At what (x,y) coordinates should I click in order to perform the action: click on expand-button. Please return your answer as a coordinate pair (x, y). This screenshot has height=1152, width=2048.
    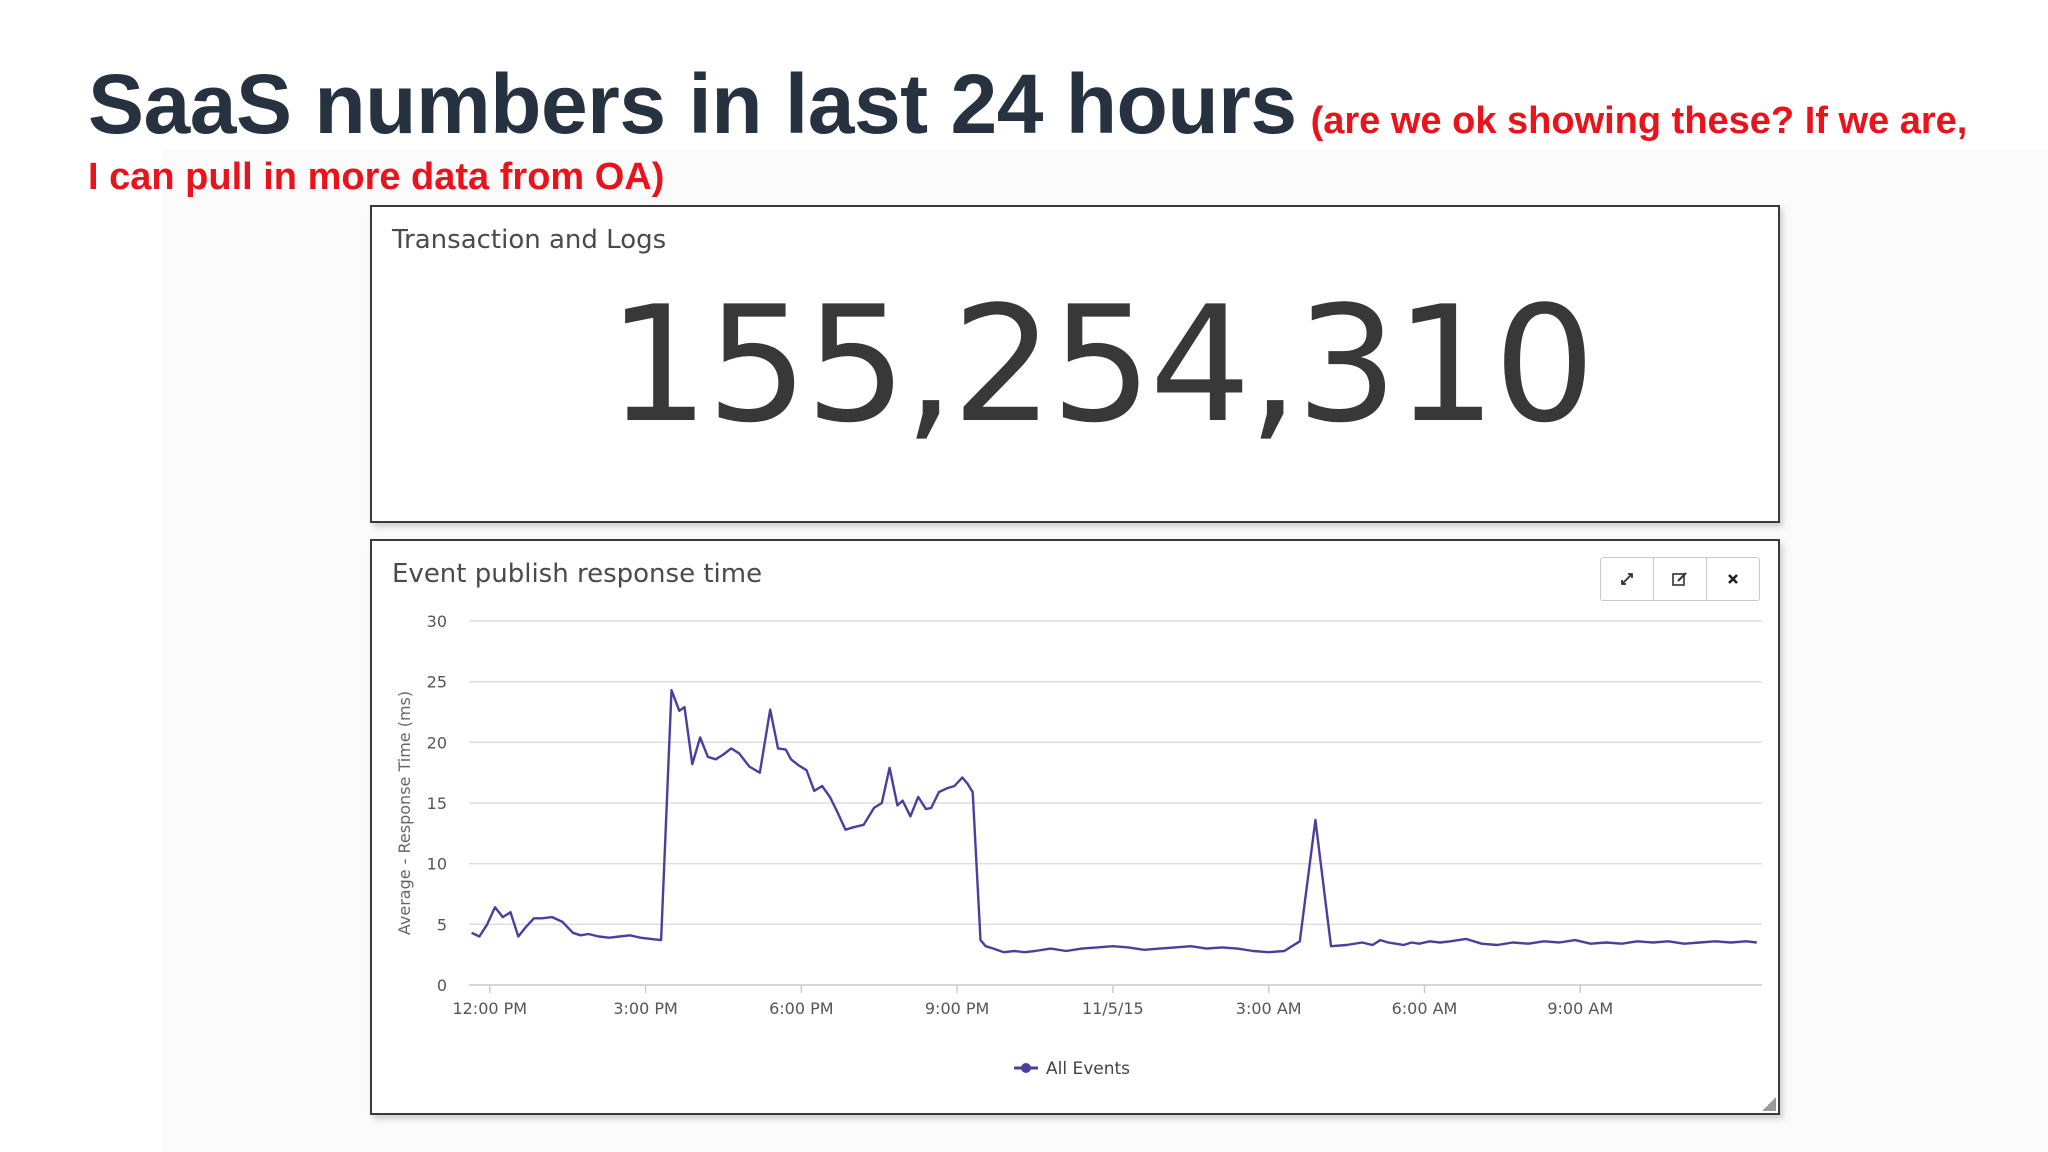
    Looking at the image, I should click on (1627, 579).